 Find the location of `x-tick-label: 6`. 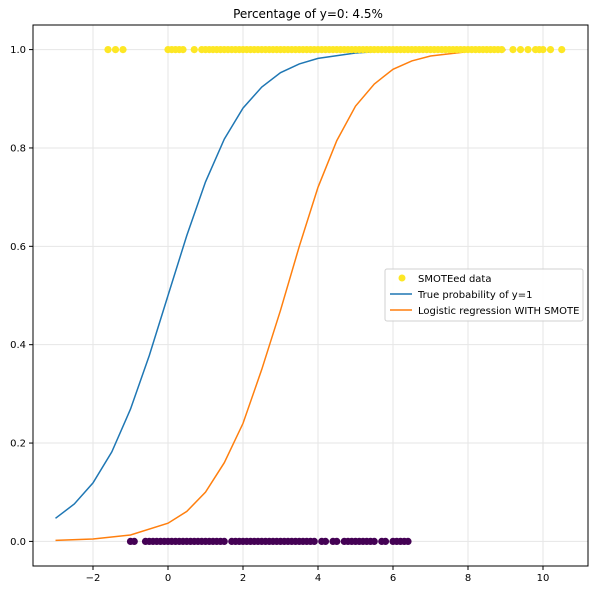

x-tick-label: 6 is located at coordinates (393, 578).